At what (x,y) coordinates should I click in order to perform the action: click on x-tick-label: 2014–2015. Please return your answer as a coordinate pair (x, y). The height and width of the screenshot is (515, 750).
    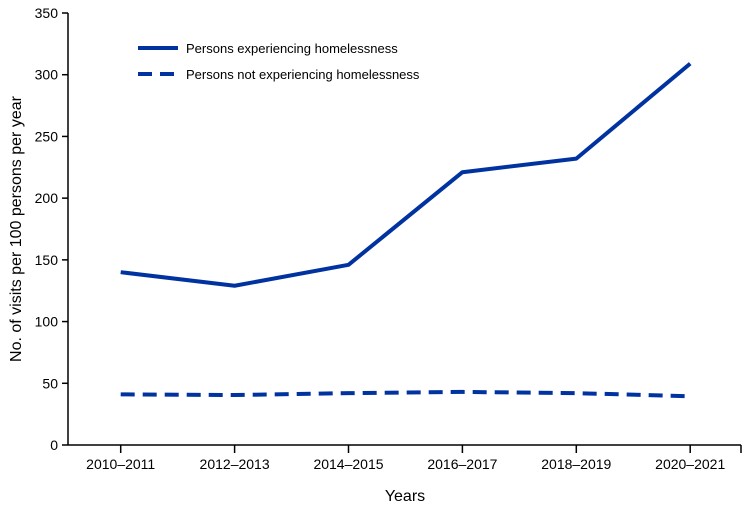
    Looking at the image, I should click on (348, 464).